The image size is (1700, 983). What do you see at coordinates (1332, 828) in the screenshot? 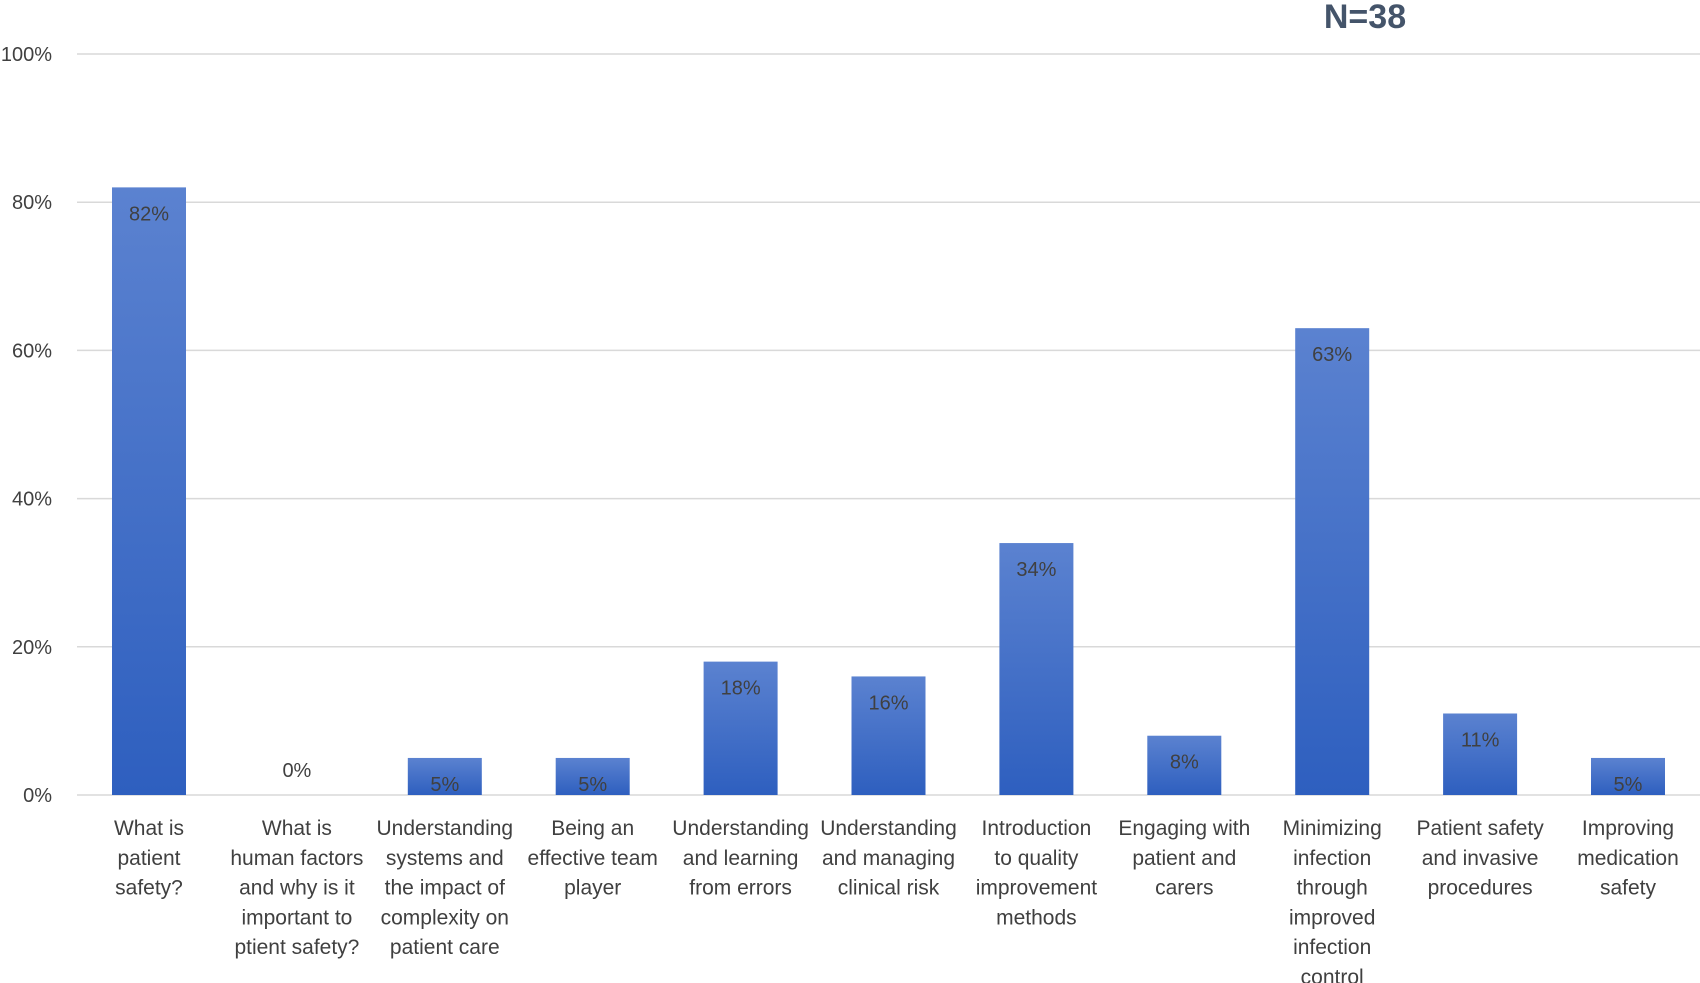
I see `x-tick-label: Minimizing` at bounding box center [1332, 828].